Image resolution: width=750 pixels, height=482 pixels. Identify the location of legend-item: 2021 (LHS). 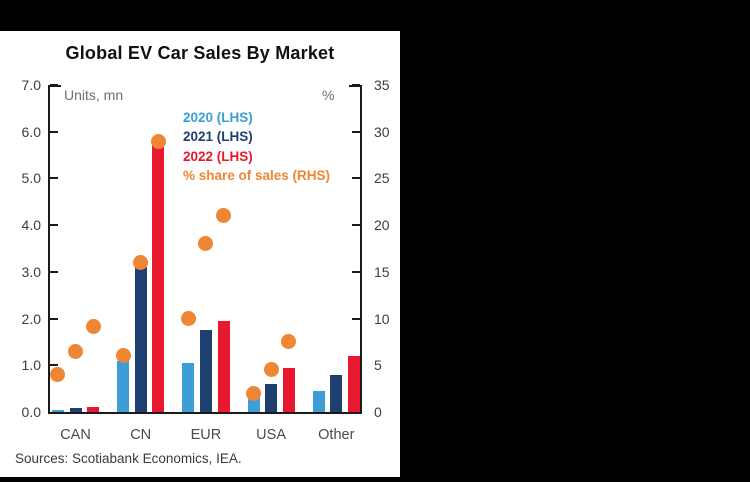
(218, 137).